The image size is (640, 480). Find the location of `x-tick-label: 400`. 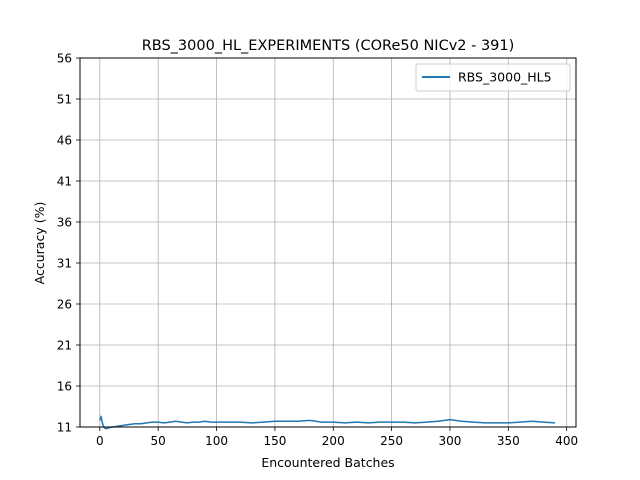

x-tick-label: 400 is located at coordinates (566, 441).